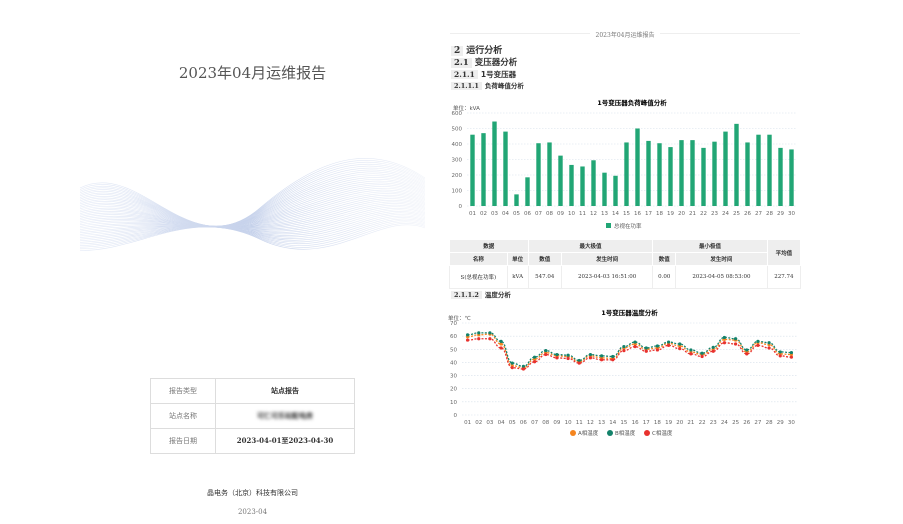 The width and height of the screenshot is (903, 524). I want to click on y-tick-label: 40, so click(453, 363).